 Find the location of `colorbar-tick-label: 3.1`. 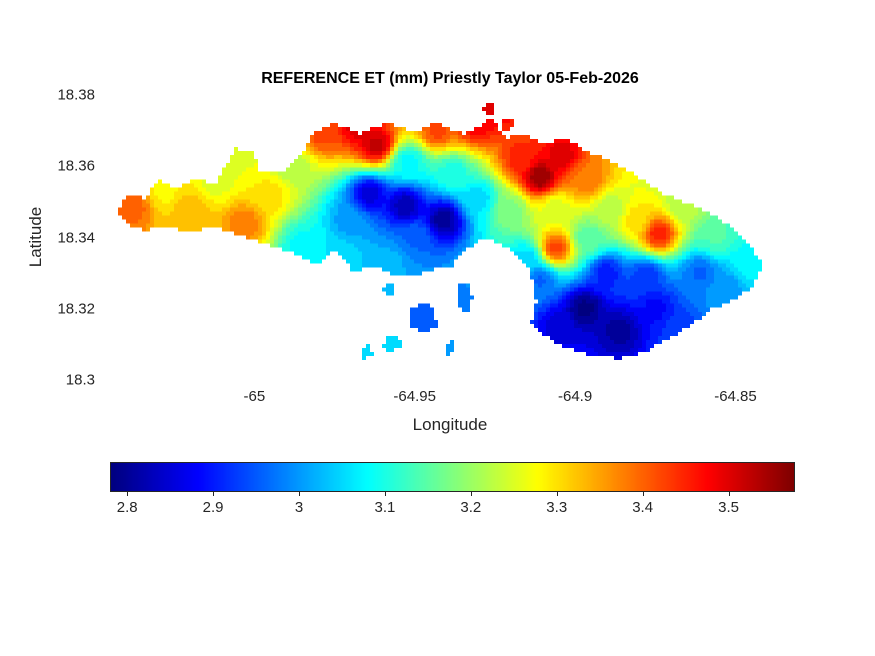

colorbar-tick-label: 3.1 is located at coordinates (385, 507).